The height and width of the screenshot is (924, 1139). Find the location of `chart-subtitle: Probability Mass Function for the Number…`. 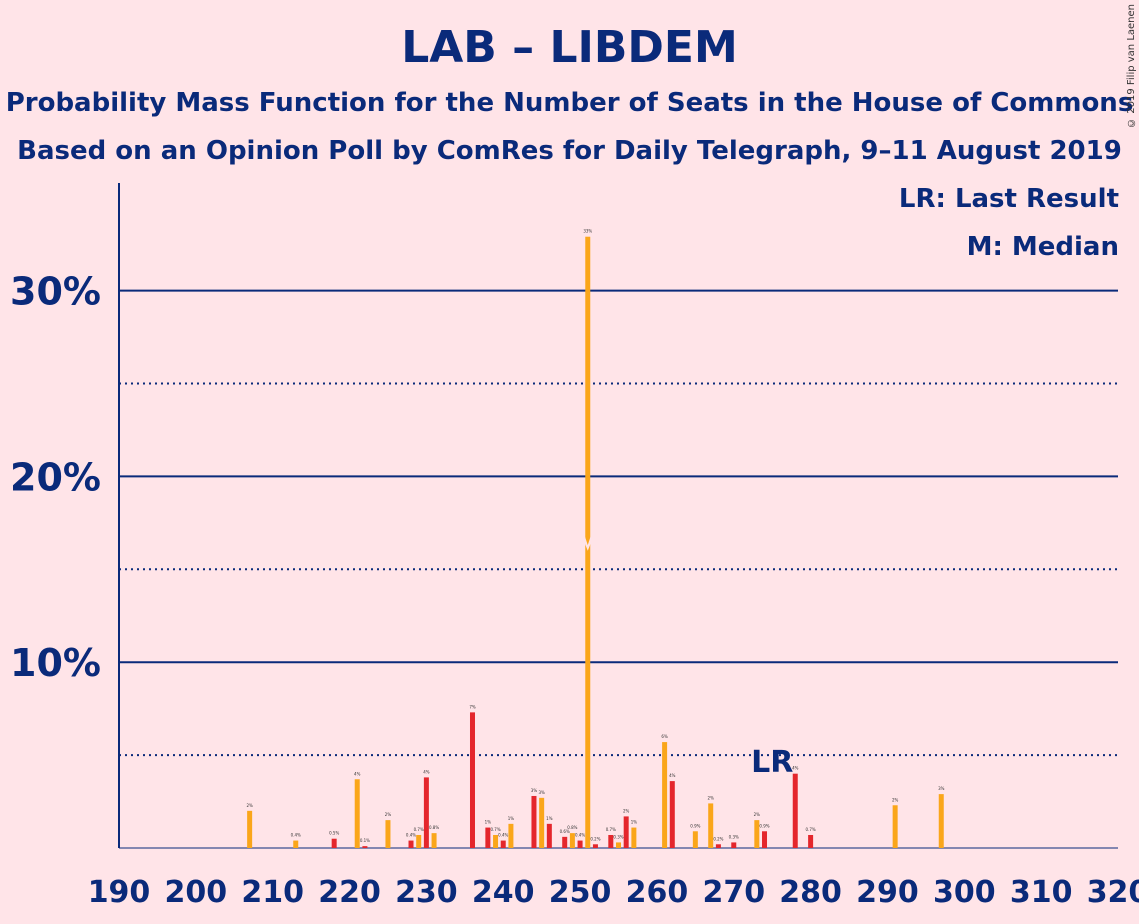

chart-subtitle: Probability Mass Function for the Number… is located at coordinates (569, 103).